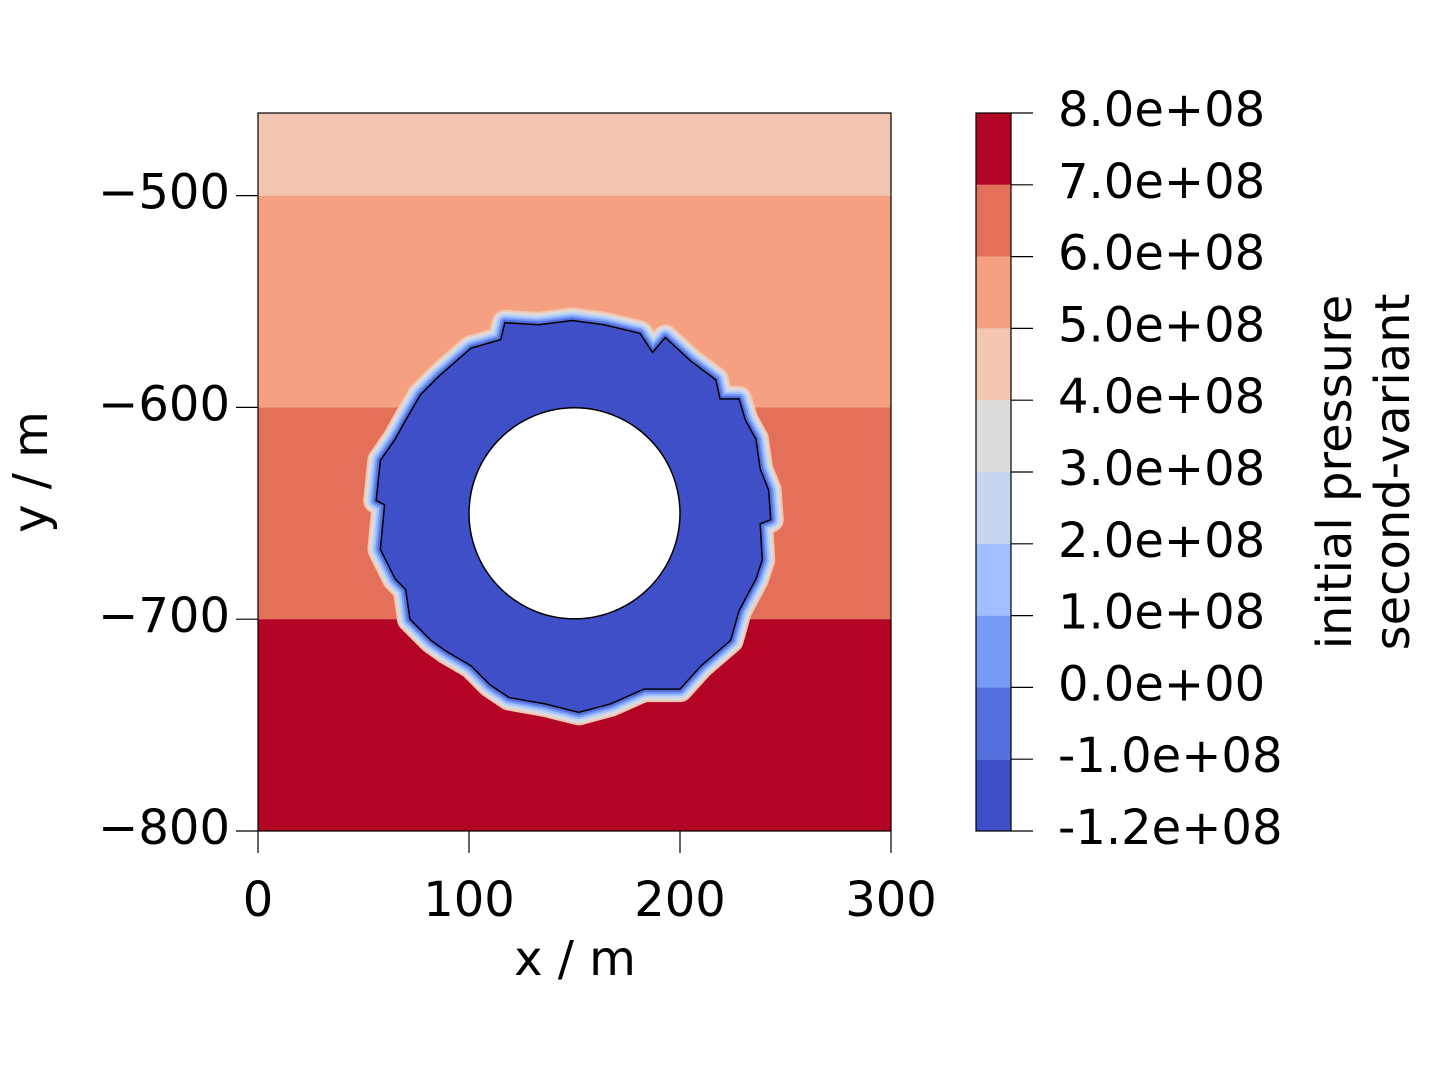  I want to click on colorbar-tick-label: -1.2e+08, so click(1170, 828).